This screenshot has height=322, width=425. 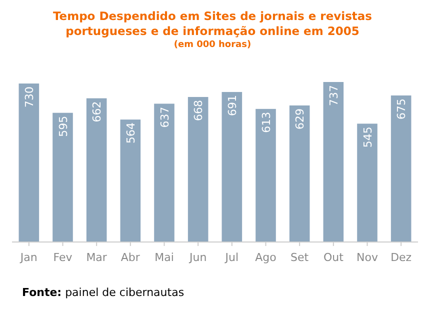 What do you see at coordinates (164, 257) in the screenshot?
I see `x-tick-label: Mai` at bounding box center [164, 257].